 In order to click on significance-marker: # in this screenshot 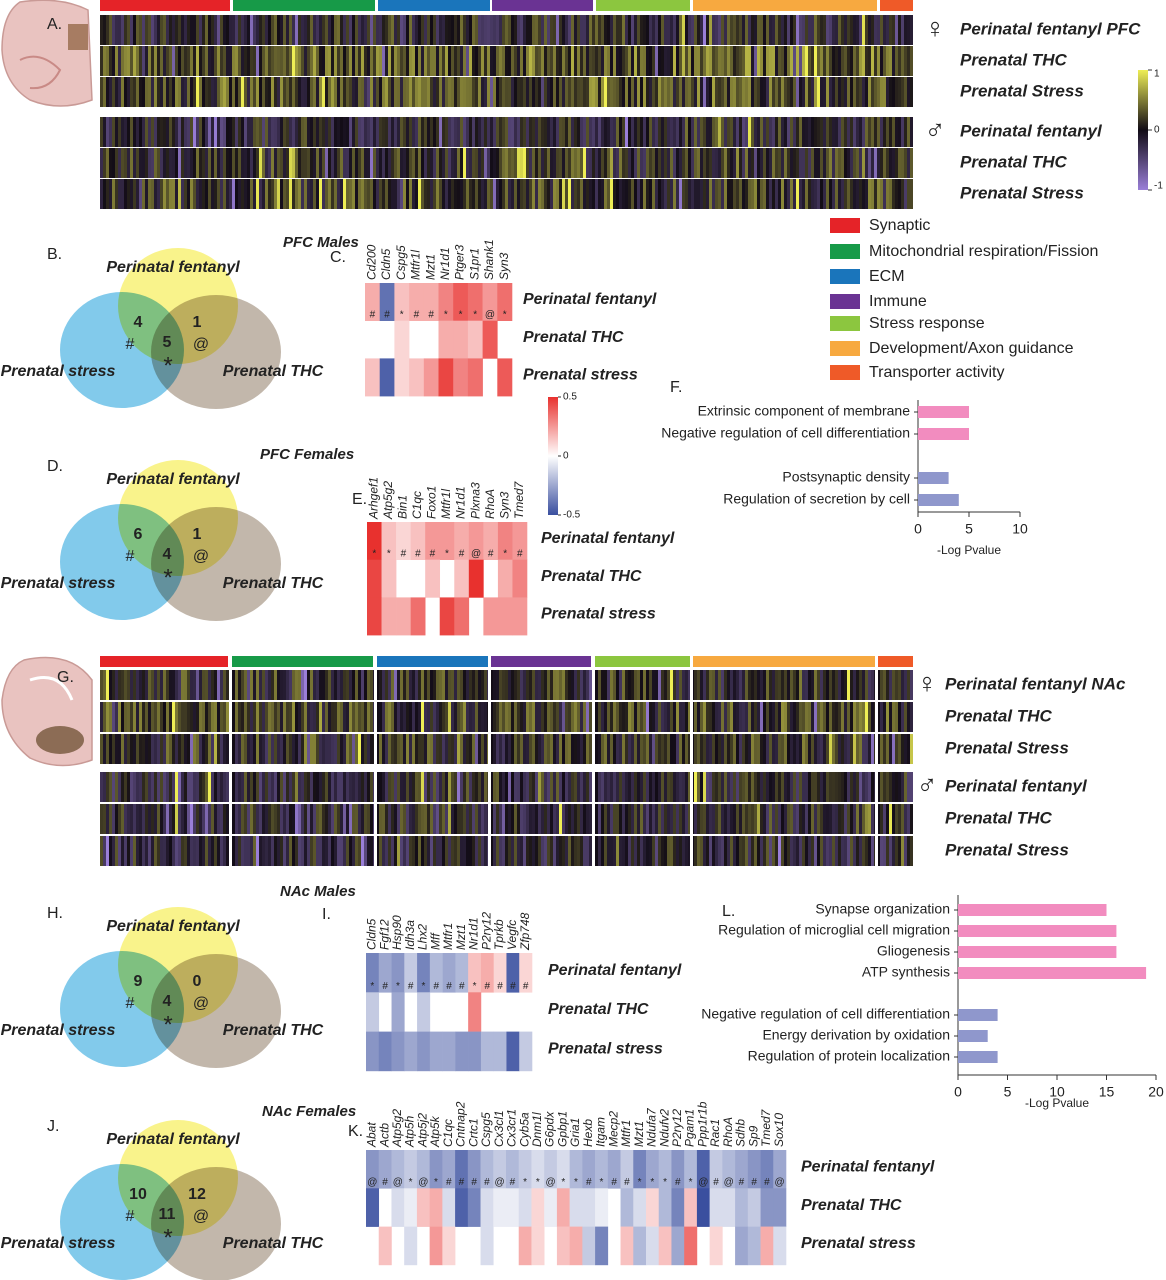, I will do `click(520, 553)`.